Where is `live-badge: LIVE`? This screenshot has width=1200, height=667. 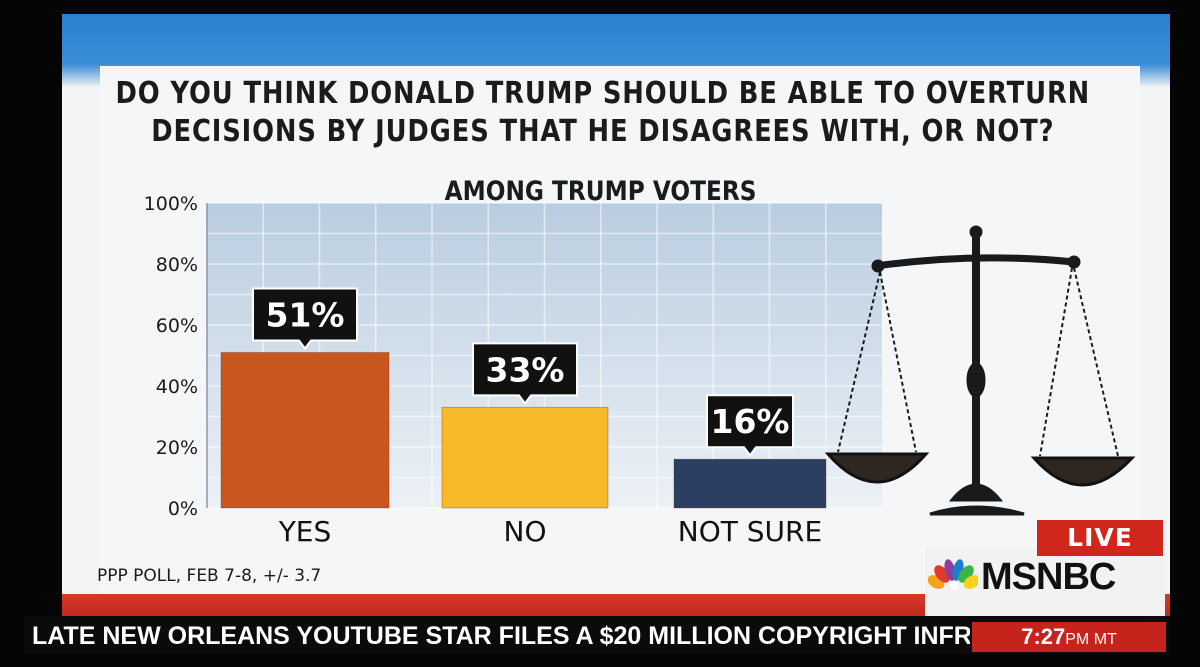 live-badge: LIVE is located at coordinates (1100, 538).